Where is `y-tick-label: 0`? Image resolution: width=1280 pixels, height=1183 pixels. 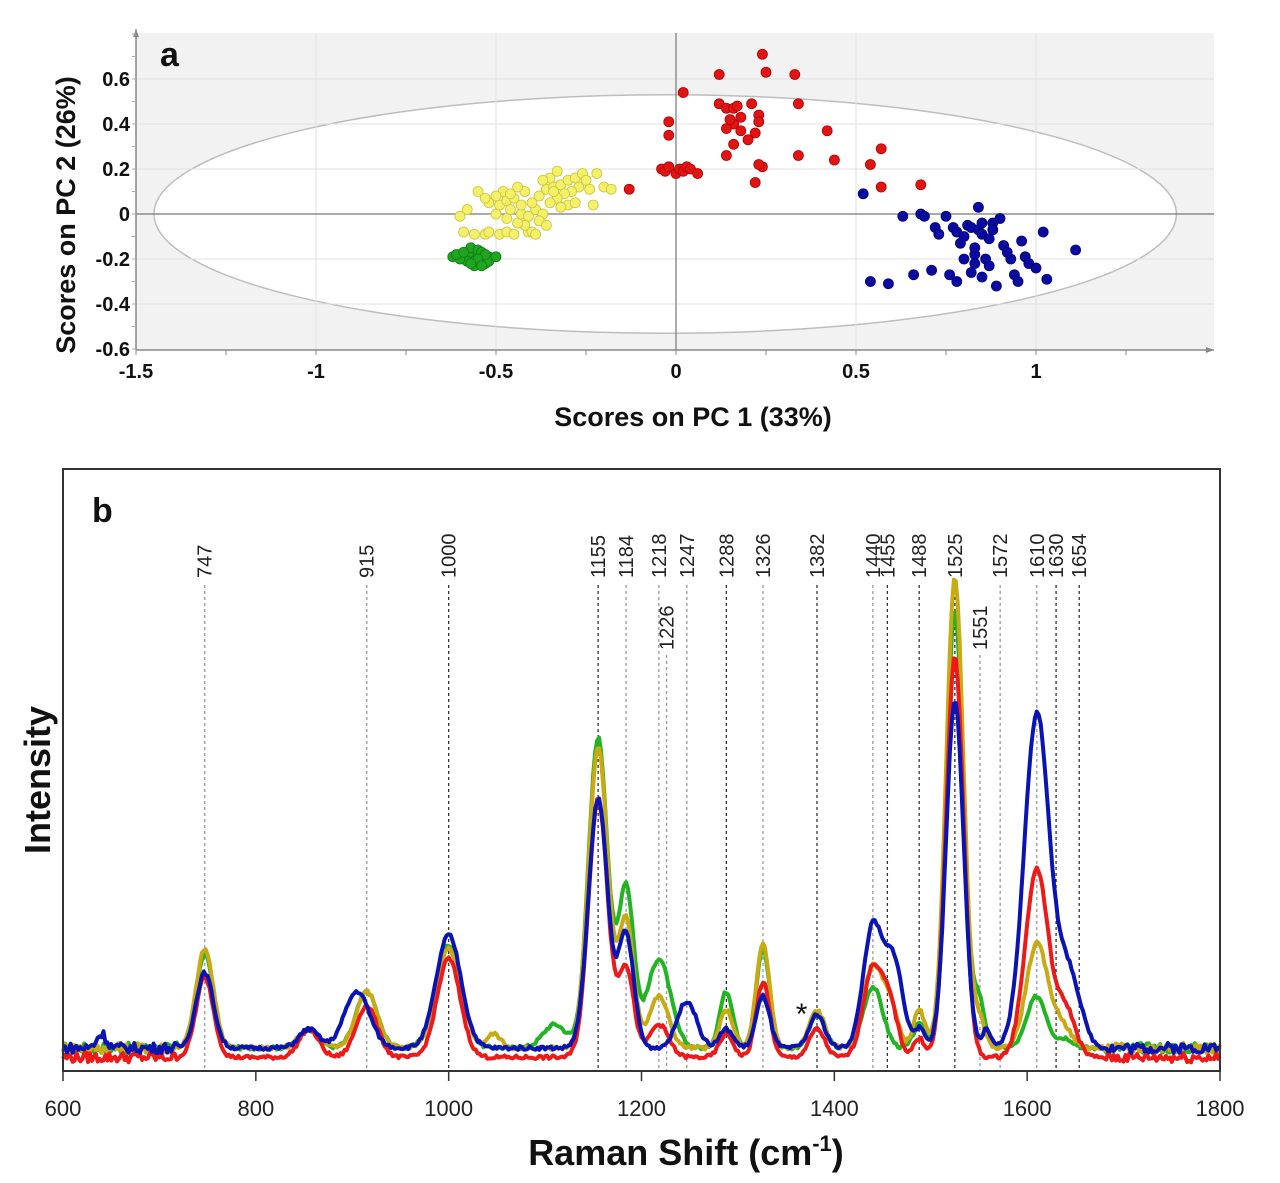 y-tick-label: 0 is located at coordinates (124, 215).